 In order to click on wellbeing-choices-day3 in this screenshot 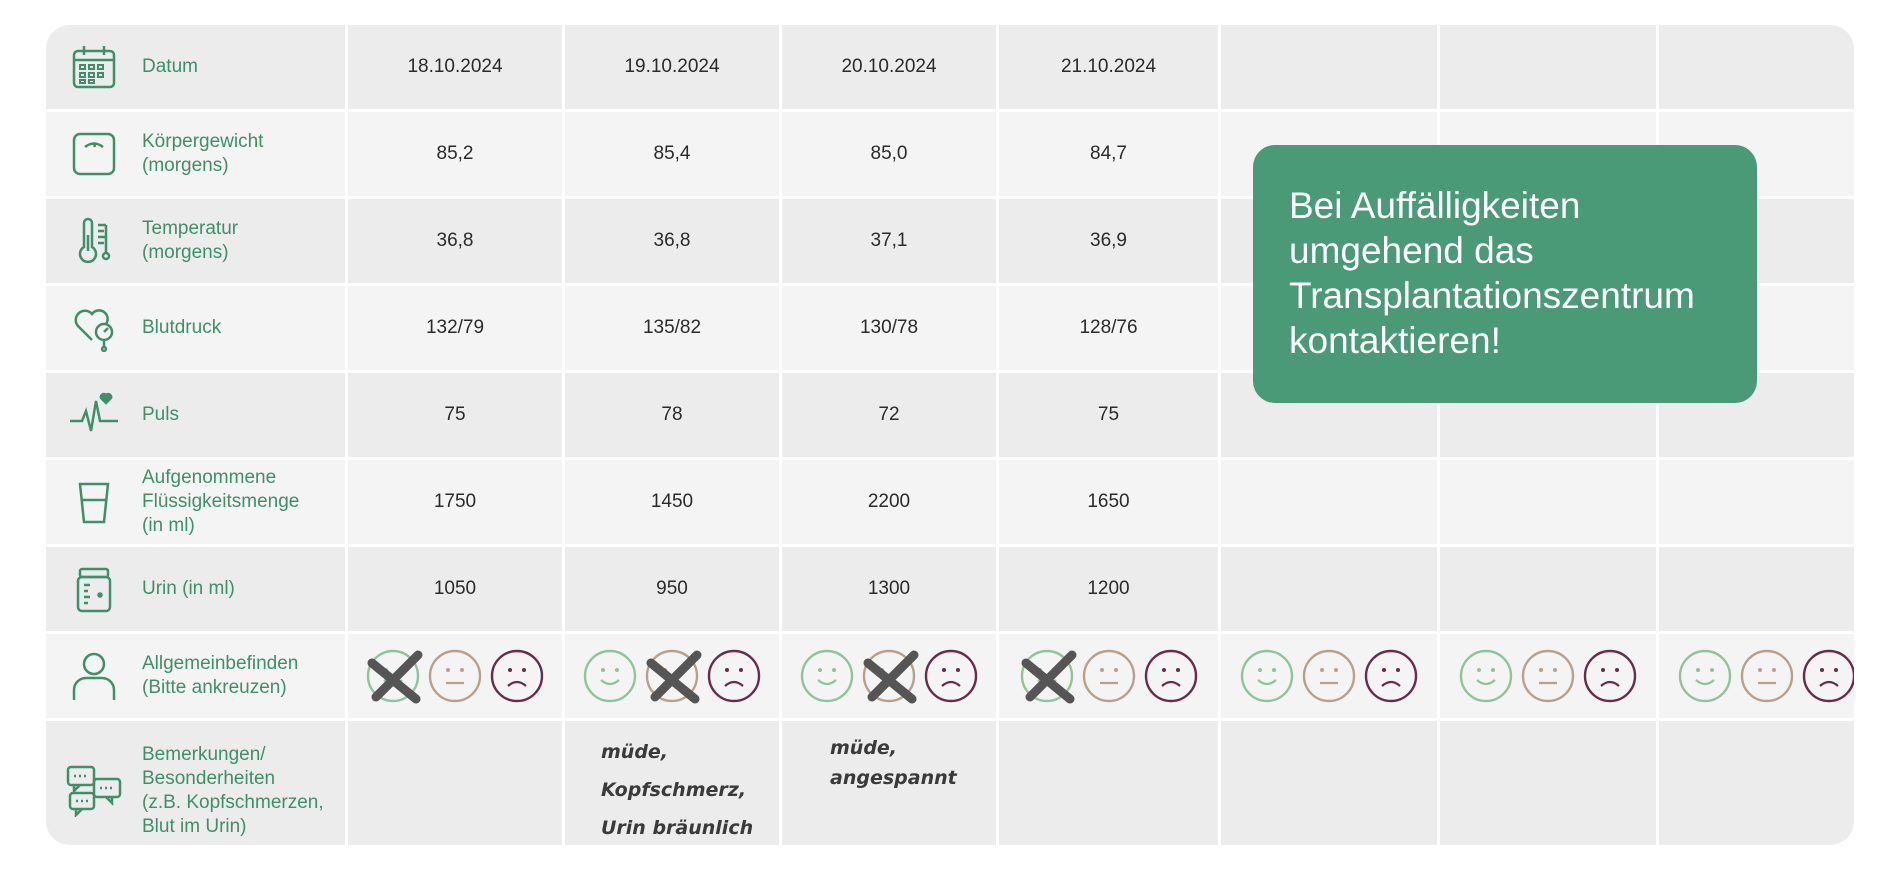, I will do `click(889, 676)`.